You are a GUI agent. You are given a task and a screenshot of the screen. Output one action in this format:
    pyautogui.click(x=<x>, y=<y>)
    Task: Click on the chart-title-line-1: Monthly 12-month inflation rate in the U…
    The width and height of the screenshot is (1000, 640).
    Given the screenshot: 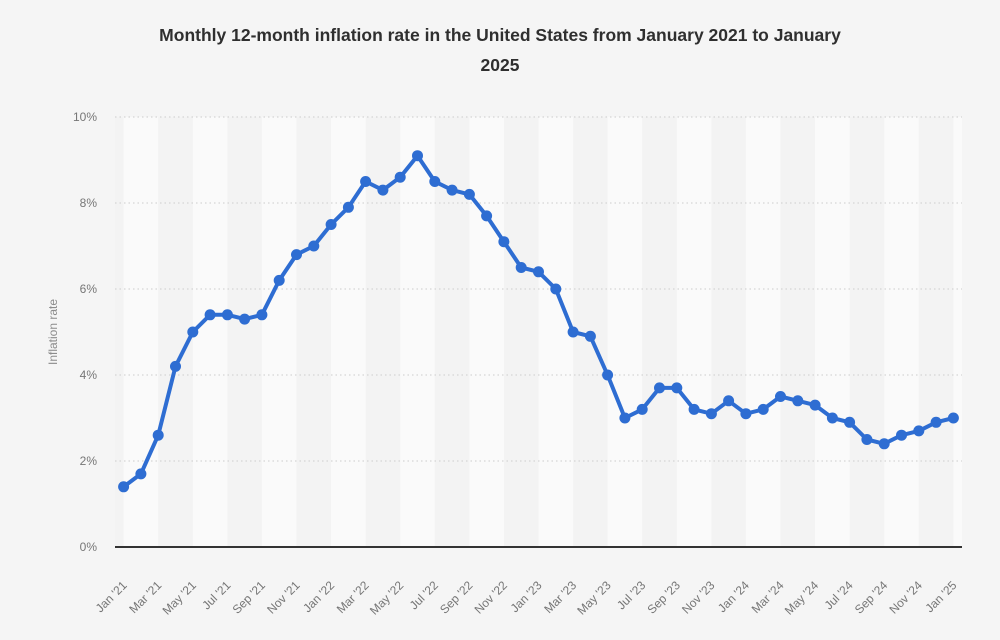 What is the action you would take?
    pyautogui.click(x=500, y=35)
    